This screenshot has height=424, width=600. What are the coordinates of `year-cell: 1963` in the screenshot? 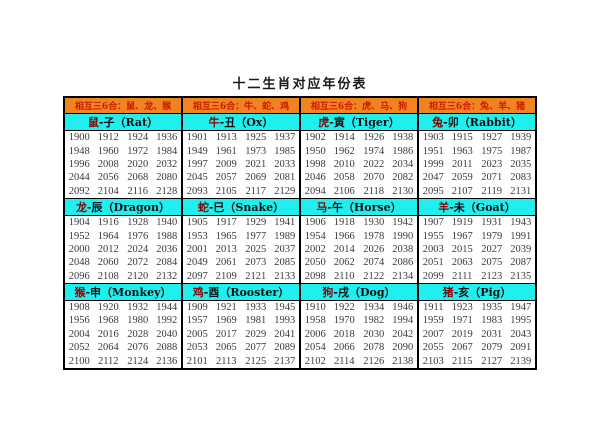 It's located at (462, 151).